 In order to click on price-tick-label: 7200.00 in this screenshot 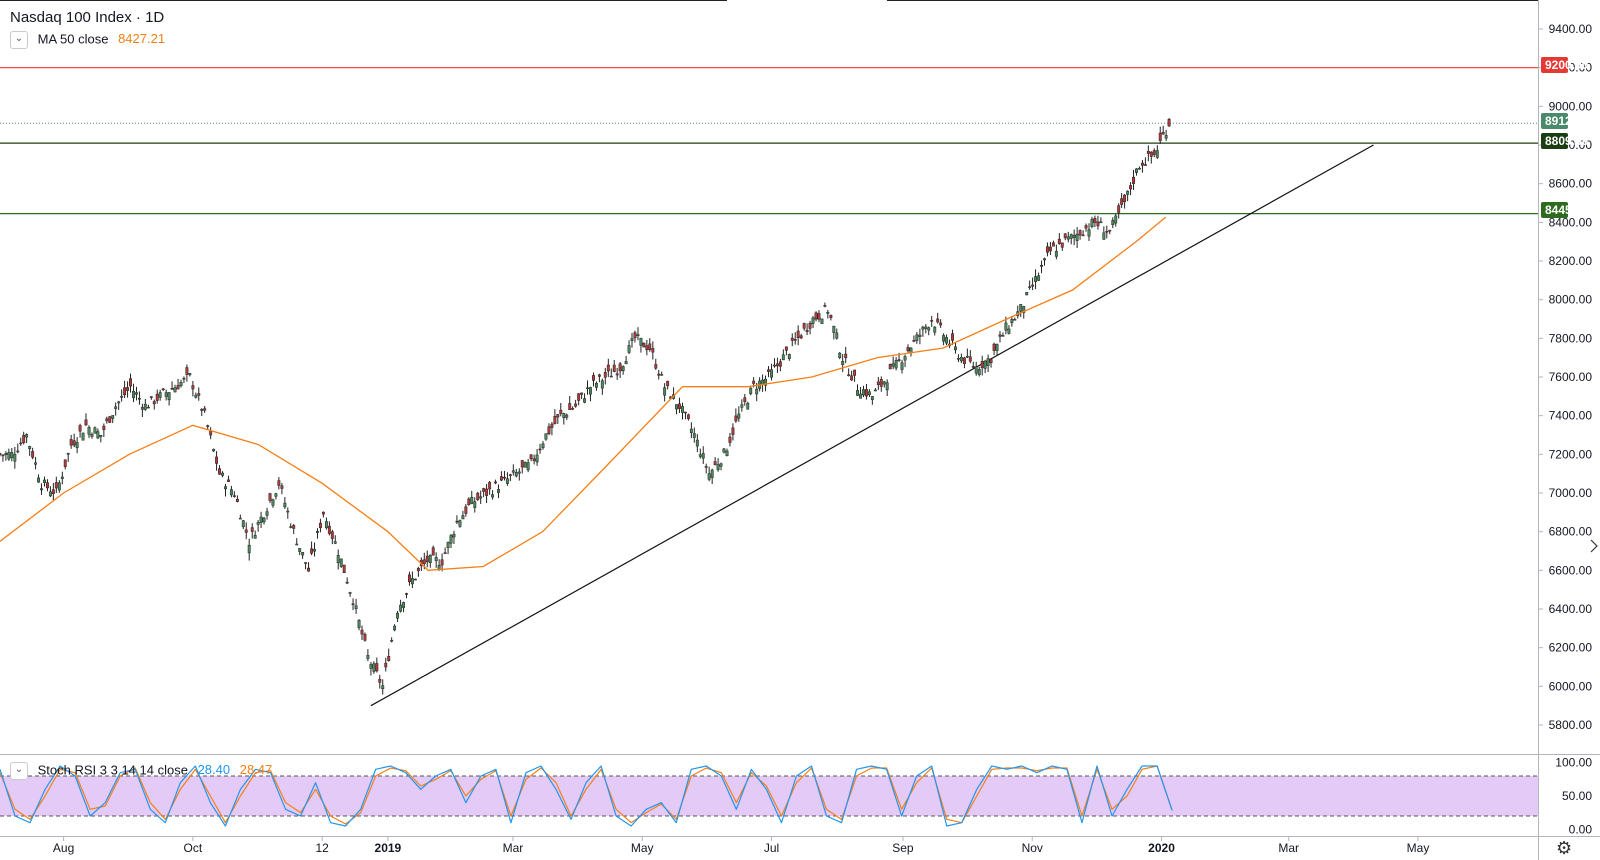, I will do `click(1571, 454)`.